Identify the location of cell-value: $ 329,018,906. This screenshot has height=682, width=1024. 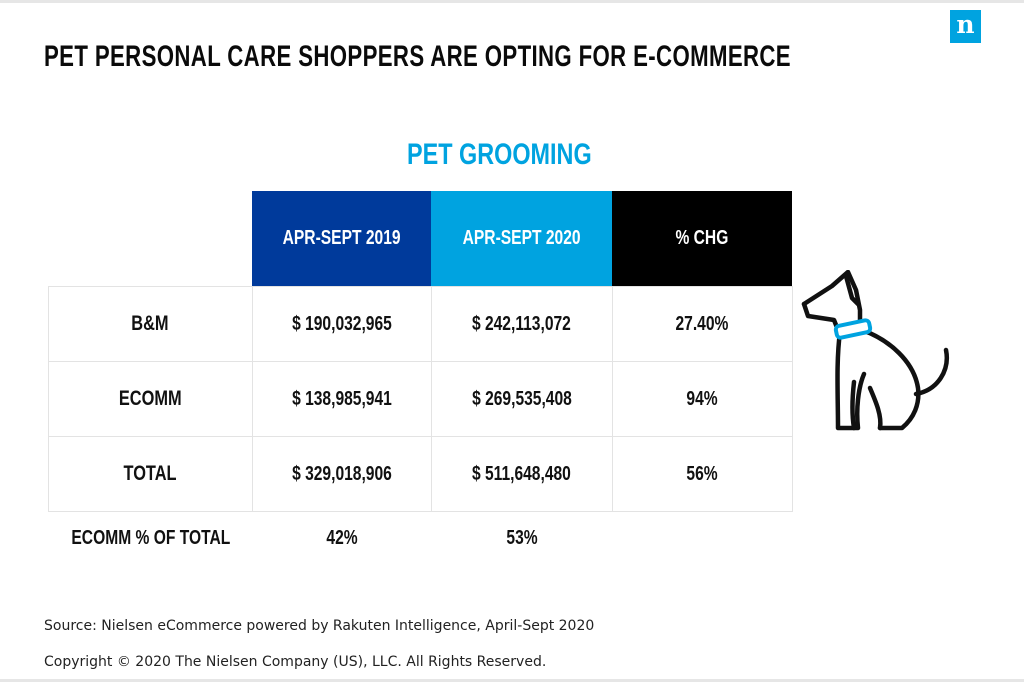
(341, 474).